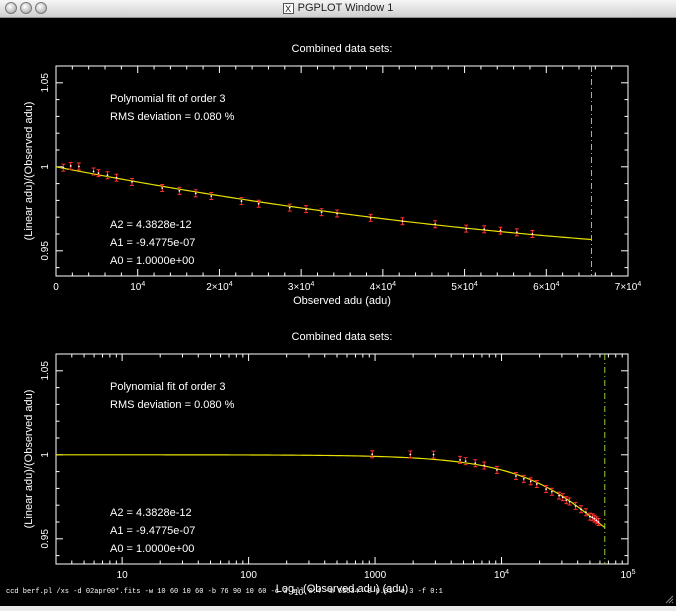 The image size is (676, 611). Describe the element at coordinates (11, 8) in the screenshot. I see `close-button-icon` at that location.